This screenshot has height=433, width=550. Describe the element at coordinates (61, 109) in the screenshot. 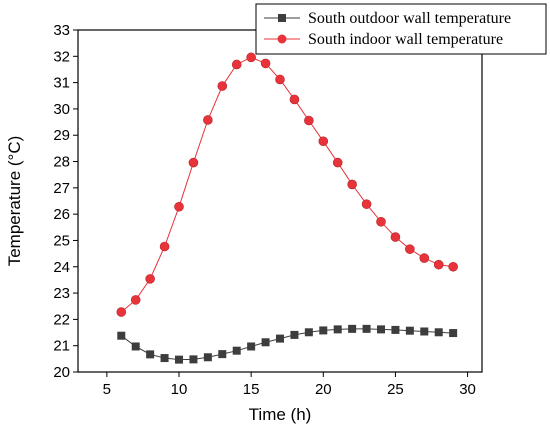

I see `y-tick-label: 30` at that location.